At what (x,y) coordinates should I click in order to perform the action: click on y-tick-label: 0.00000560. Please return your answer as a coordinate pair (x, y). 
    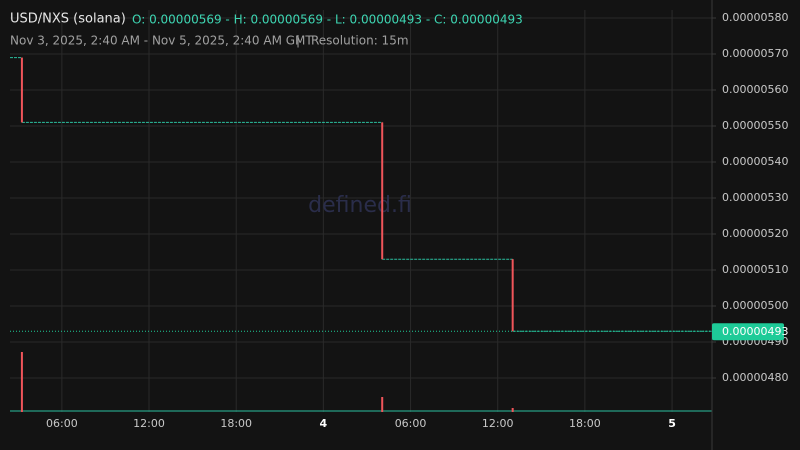
    Looking at the image, I should click on (755, 89).